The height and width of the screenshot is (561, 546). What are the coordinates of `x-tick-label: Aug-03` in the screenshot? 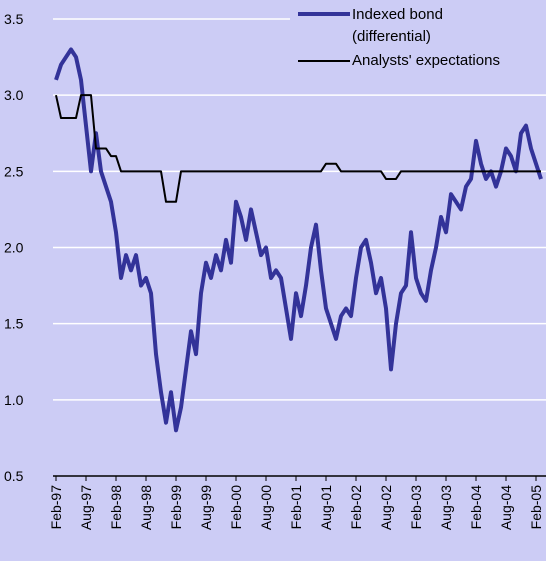 It's located at (446, 507).